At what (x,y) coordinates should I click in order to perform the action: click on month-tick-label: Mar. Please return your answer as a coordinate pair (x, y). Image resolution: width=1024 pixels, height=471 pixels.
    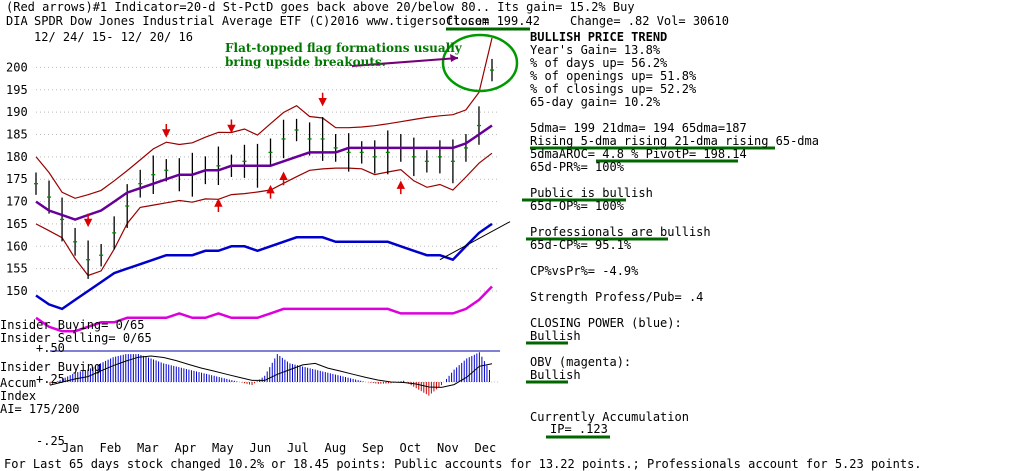
    Looking at the image, I should click on (148, 448).